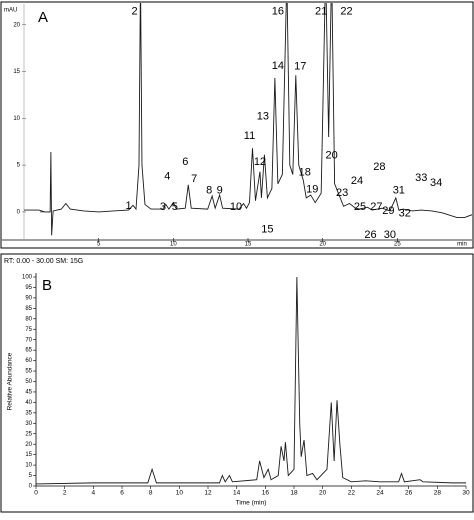  I want to click on y-tick-label: 60, so click(28, 361).